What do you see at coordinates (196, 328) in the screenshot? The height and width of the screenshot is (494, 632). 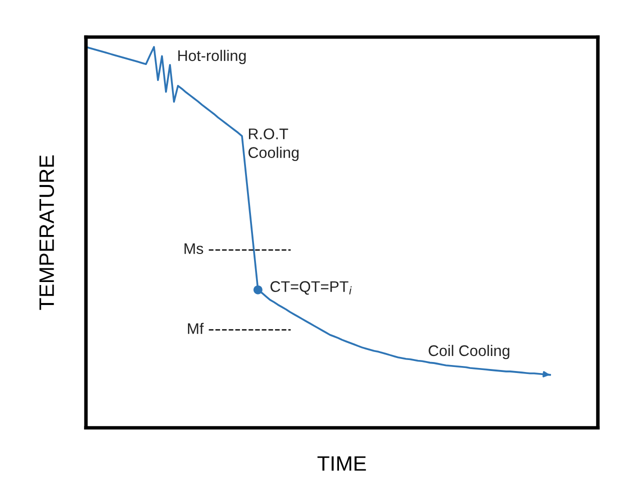 I see `ref-line-label: Mf` at bounding box center [196, 328].